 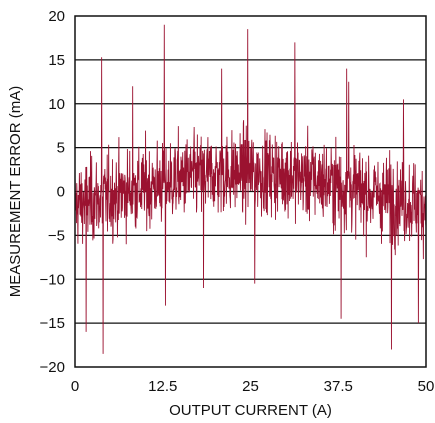 I want to click on x-tick-label: 0, so click(x=75, y=386).